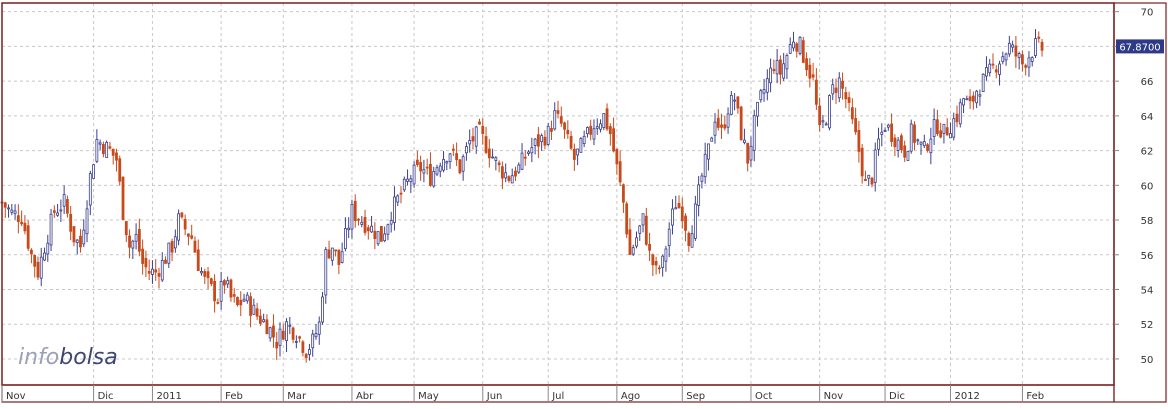 This screenshot has width=1168, height=409. What do you see at coordinates (1035, 396) in the screenshot?
I see `x-tick-label: Feb` at bounding box center [1035, 396].